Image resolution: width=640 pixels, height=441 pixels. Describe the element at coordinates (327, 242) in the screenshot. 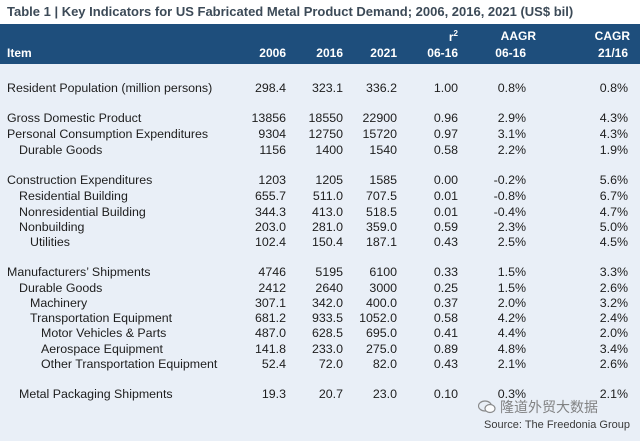

I see `cell-v2016: 150.4` at that location.